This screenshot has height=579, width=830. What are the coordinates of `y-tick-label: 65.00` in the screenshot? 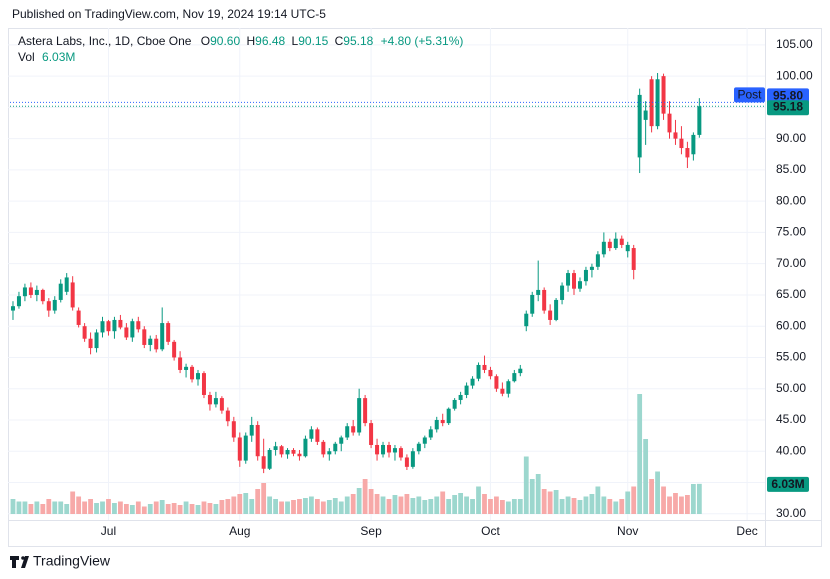 It's located at (791, 294).